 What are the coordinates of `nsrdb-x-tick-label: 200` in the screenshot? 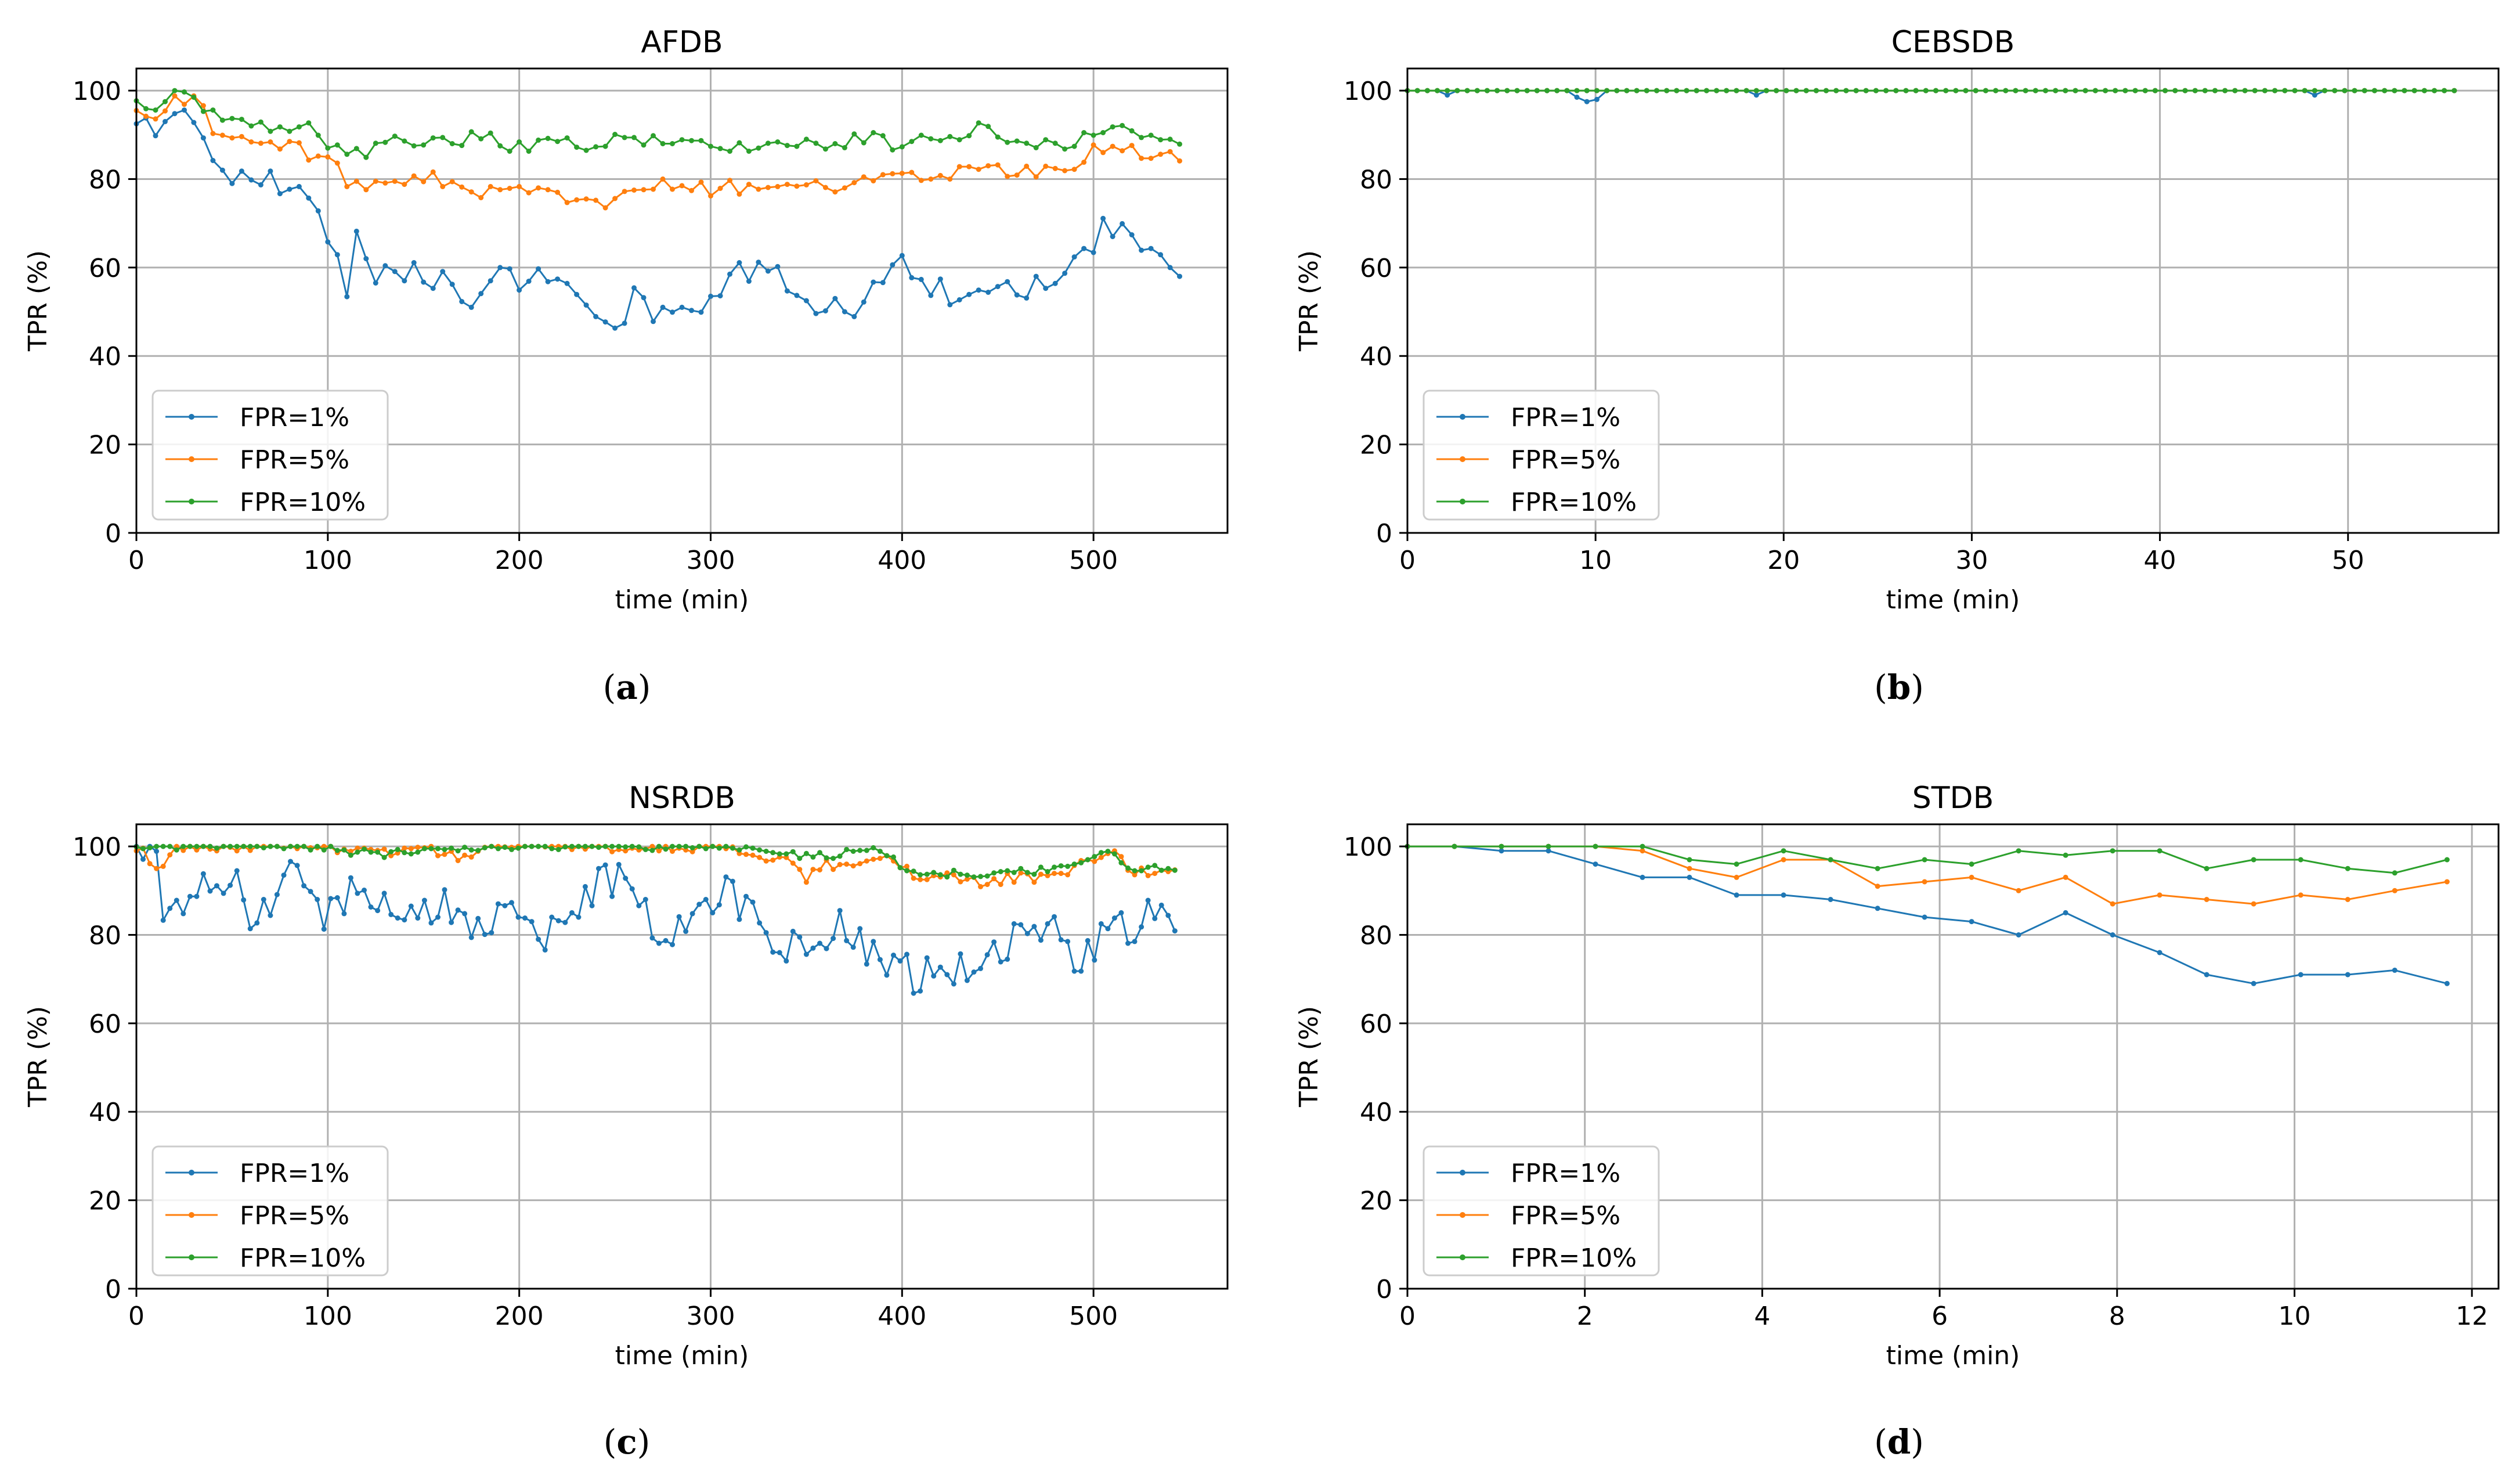 It's located at (519, 1316).